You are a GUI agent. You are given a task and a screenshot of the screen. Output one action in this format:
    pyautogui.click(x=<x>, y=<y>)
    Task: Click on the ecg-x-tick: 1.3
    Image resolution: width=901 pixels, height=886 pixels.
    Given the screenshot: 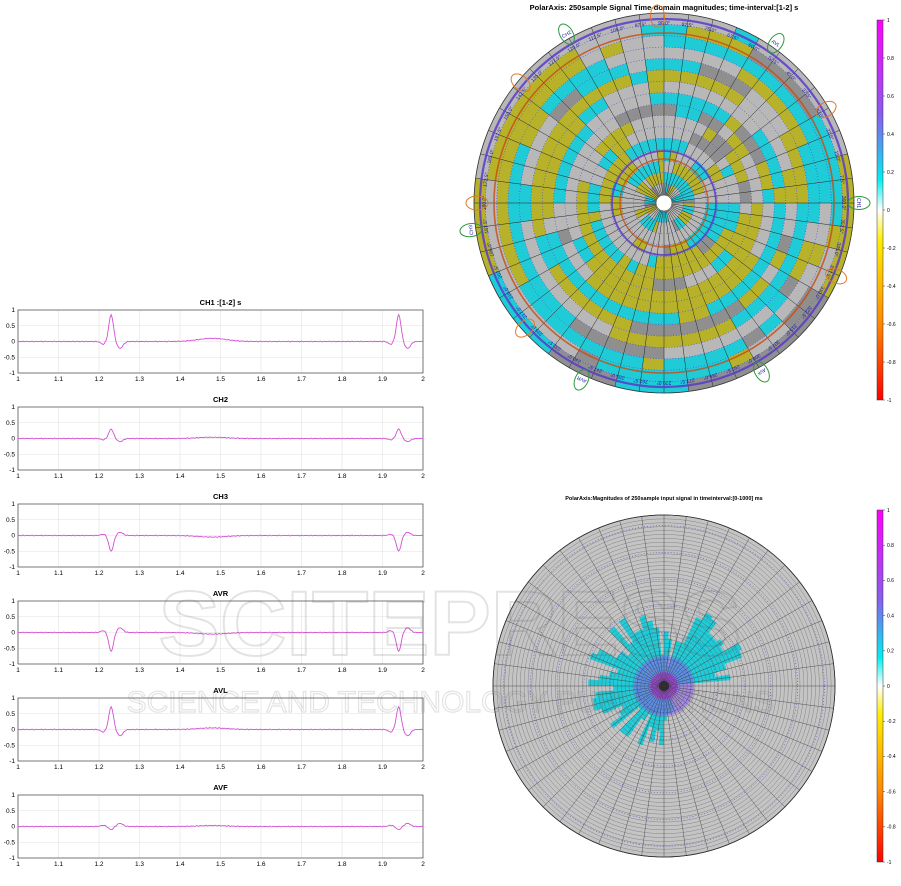 What is the action you would take?
    pyautogui.click(x=139, y=476)
    